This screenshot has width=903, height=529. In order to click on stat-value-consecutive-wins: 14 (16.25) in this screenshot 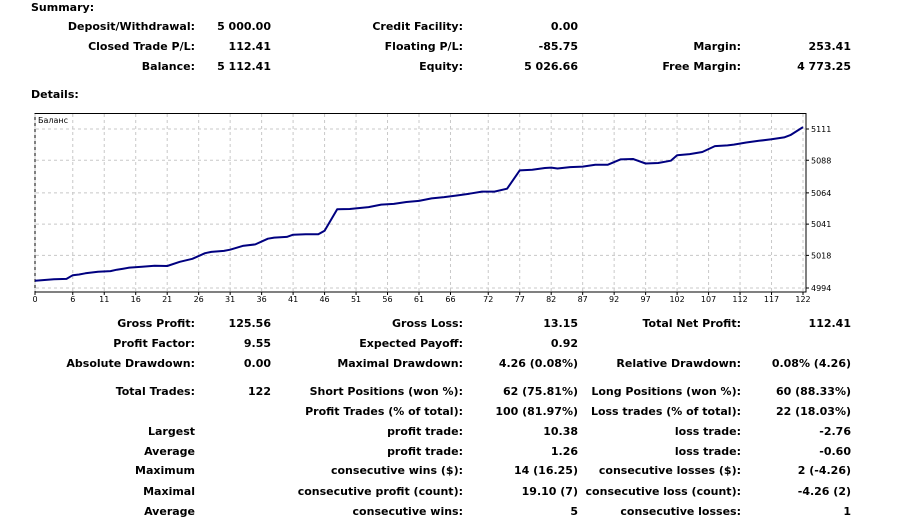, I will do `click(546, 470)`.